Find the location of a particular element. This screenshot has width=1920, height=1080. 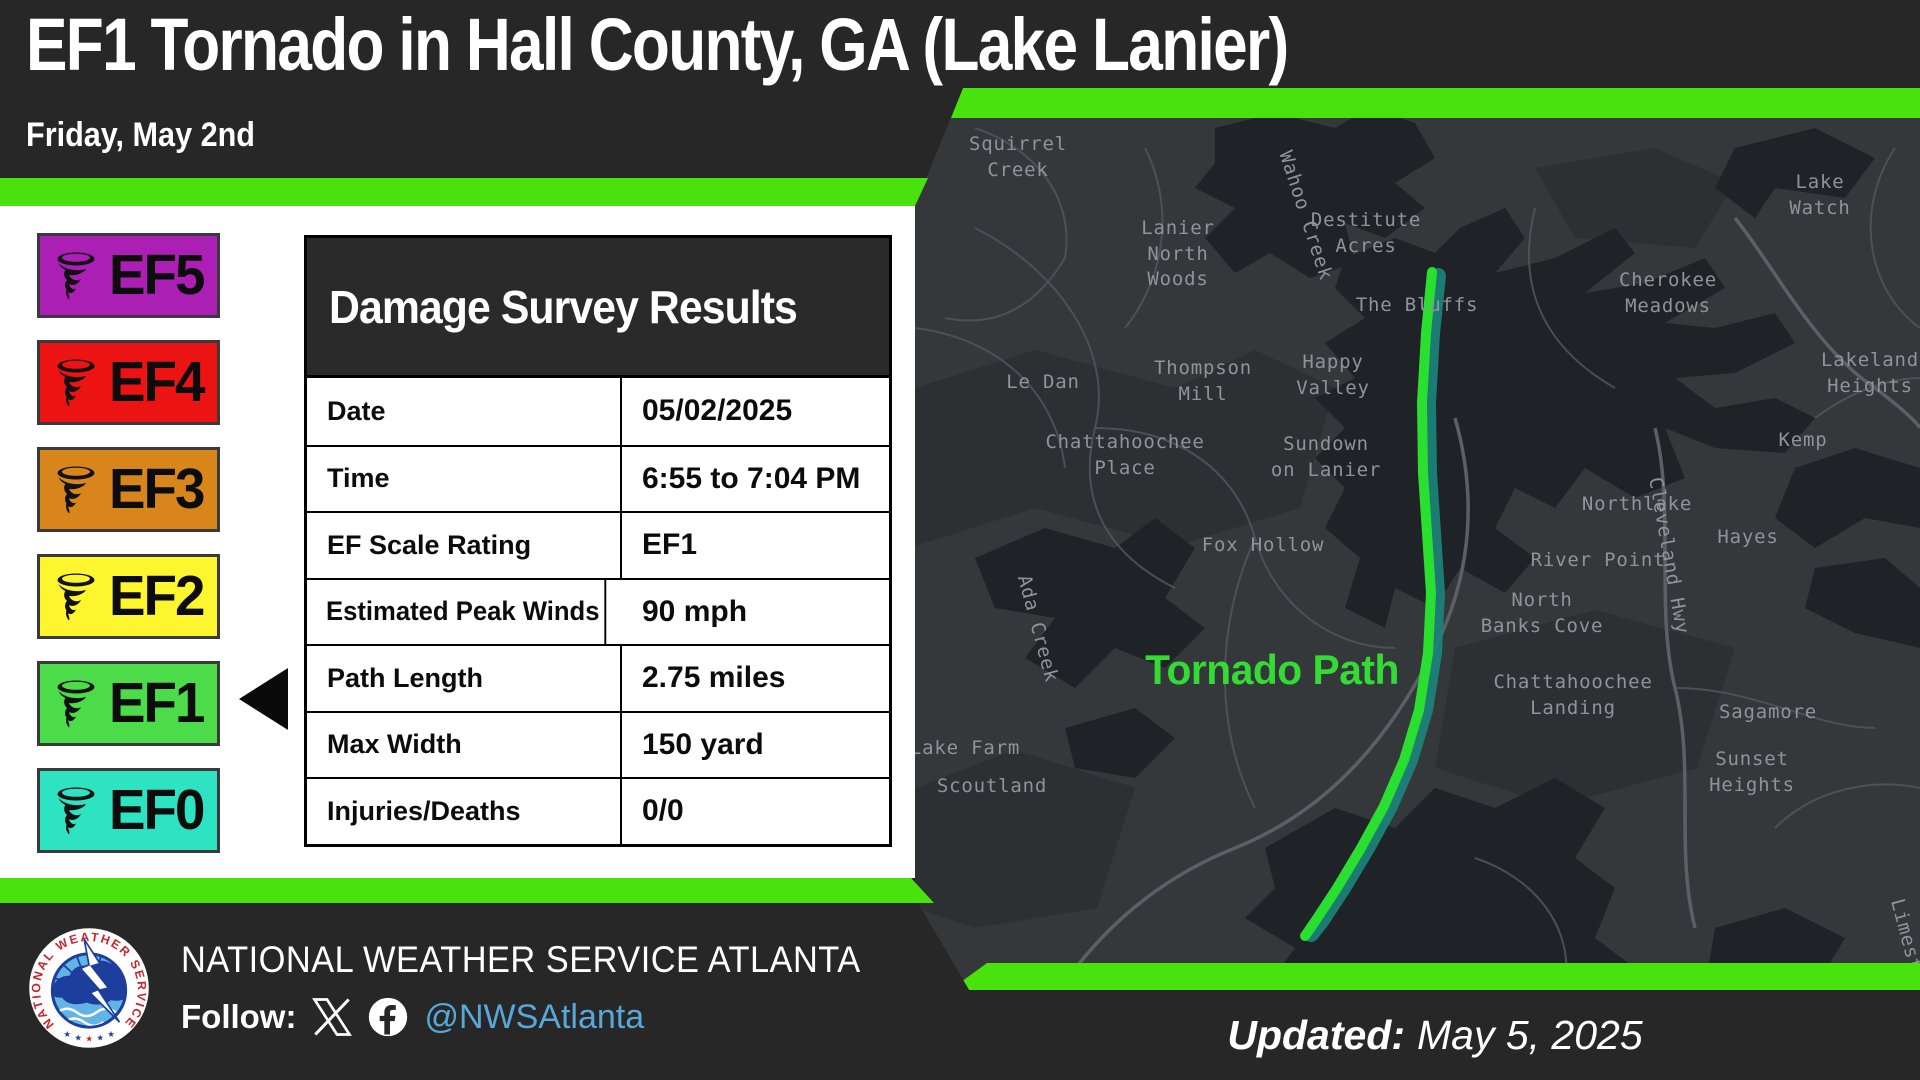

row-label: Injuries/Deaths is located at coordinates (464, 811).